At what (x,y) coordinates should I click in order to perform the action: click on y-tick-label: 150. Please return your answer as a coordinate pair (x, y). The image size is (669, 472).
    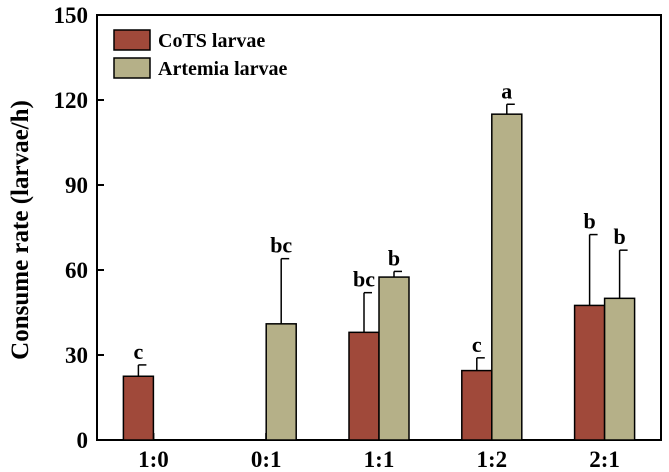
    Looking at the image, I should click on (71, 15).